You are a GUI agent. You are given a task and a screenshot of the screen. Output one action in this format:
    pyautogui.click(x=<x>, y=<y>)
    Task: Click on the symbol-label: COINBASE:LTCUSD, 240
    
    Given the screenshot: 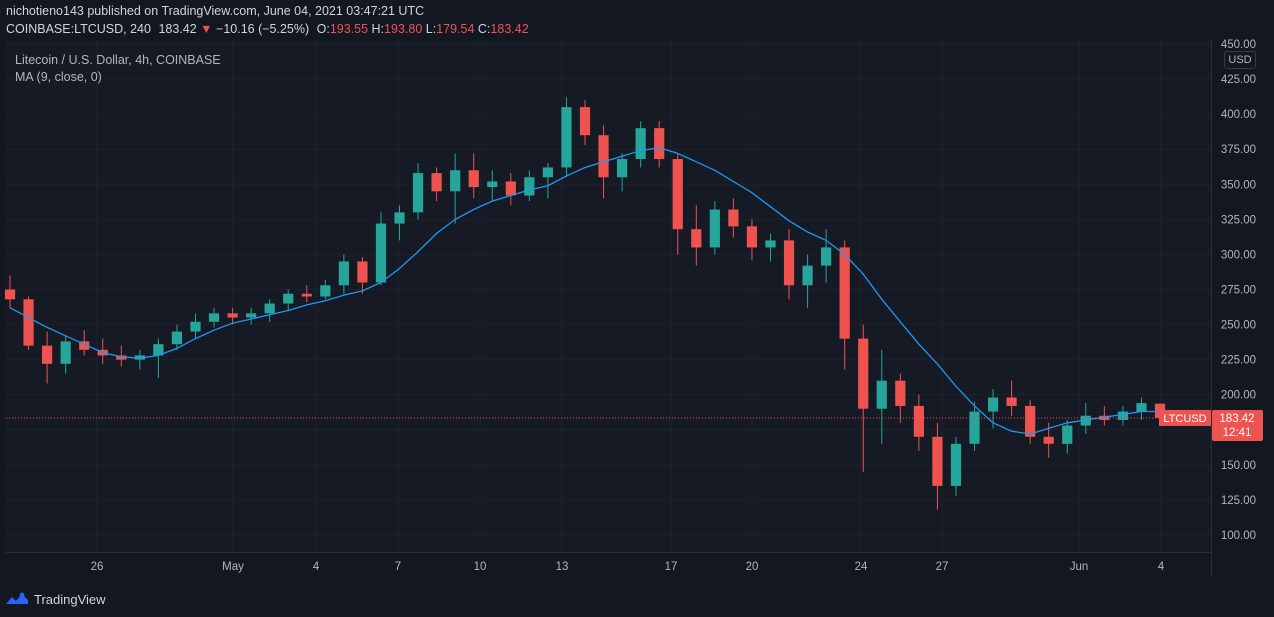 What is the action you would take?
    pyautogui.click(x=78, y=29)
    